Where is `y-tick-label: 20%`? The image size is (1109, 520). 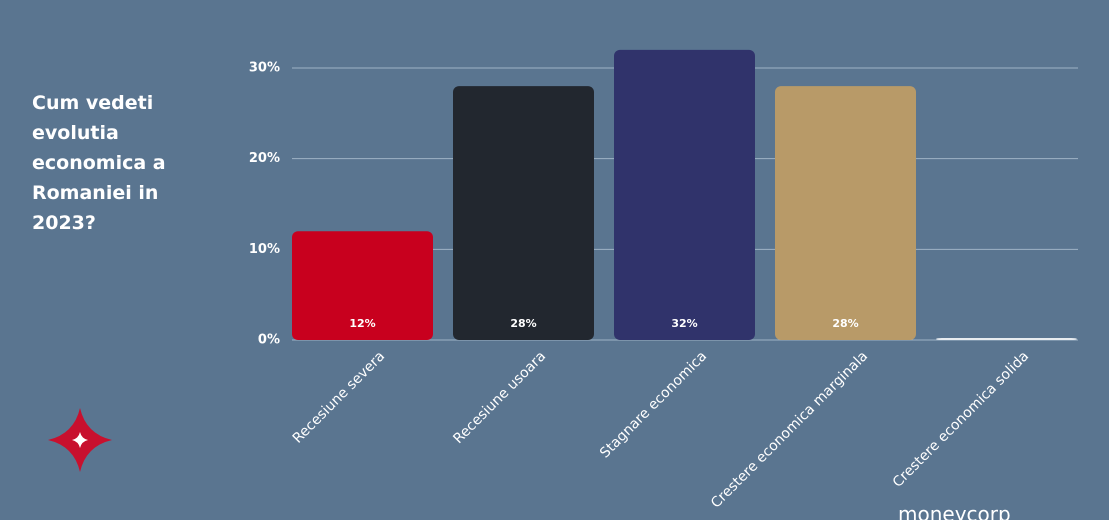
y-tick-label: 20% is located at coordinates (264, 158).